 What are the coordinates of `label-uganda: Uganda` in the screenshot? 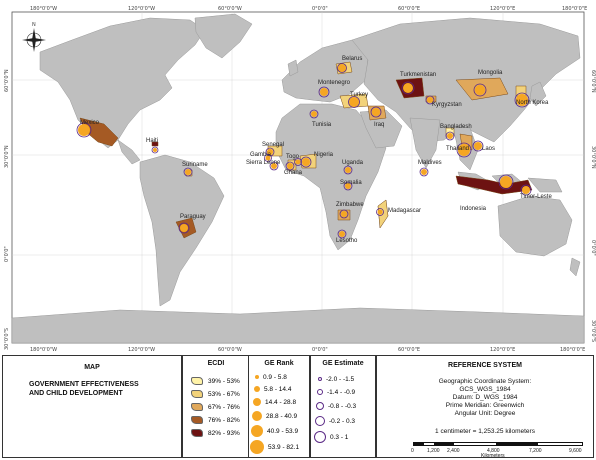 It's located at (353, 163).